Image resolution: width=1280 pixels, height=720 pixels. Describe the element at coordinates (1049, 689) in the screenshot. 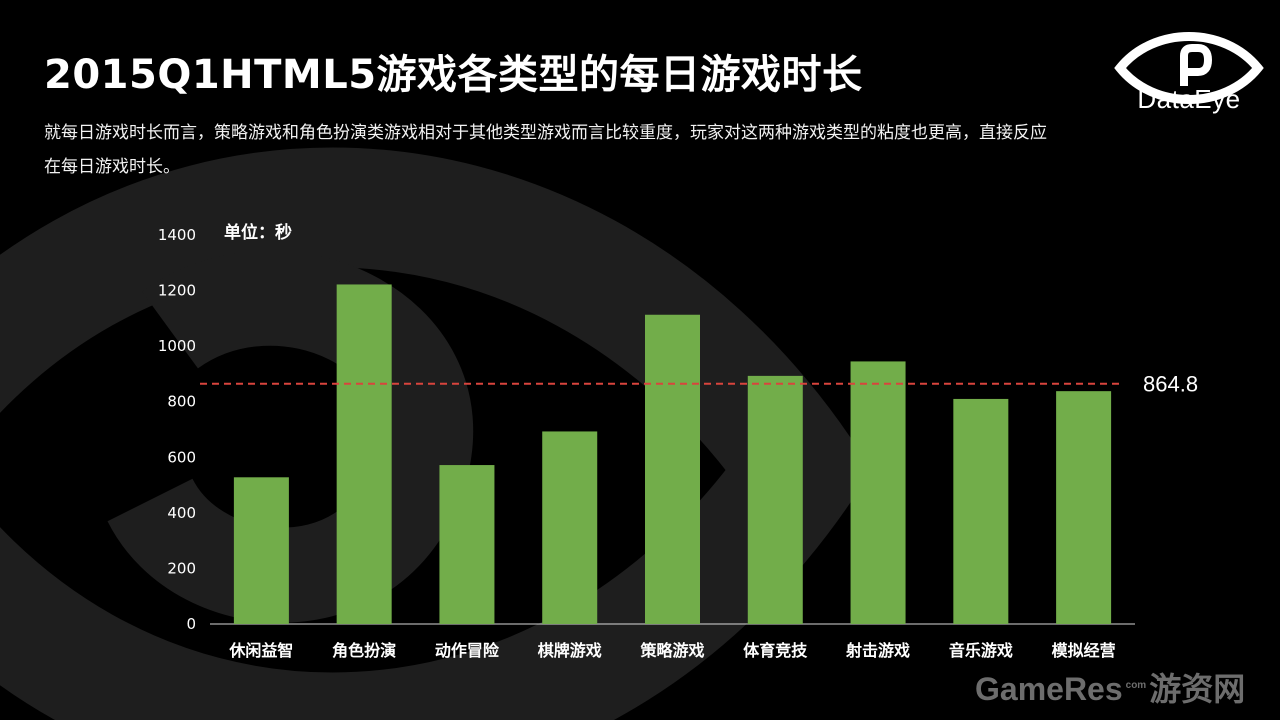

I see `watermark-main: GameRes` at that location.